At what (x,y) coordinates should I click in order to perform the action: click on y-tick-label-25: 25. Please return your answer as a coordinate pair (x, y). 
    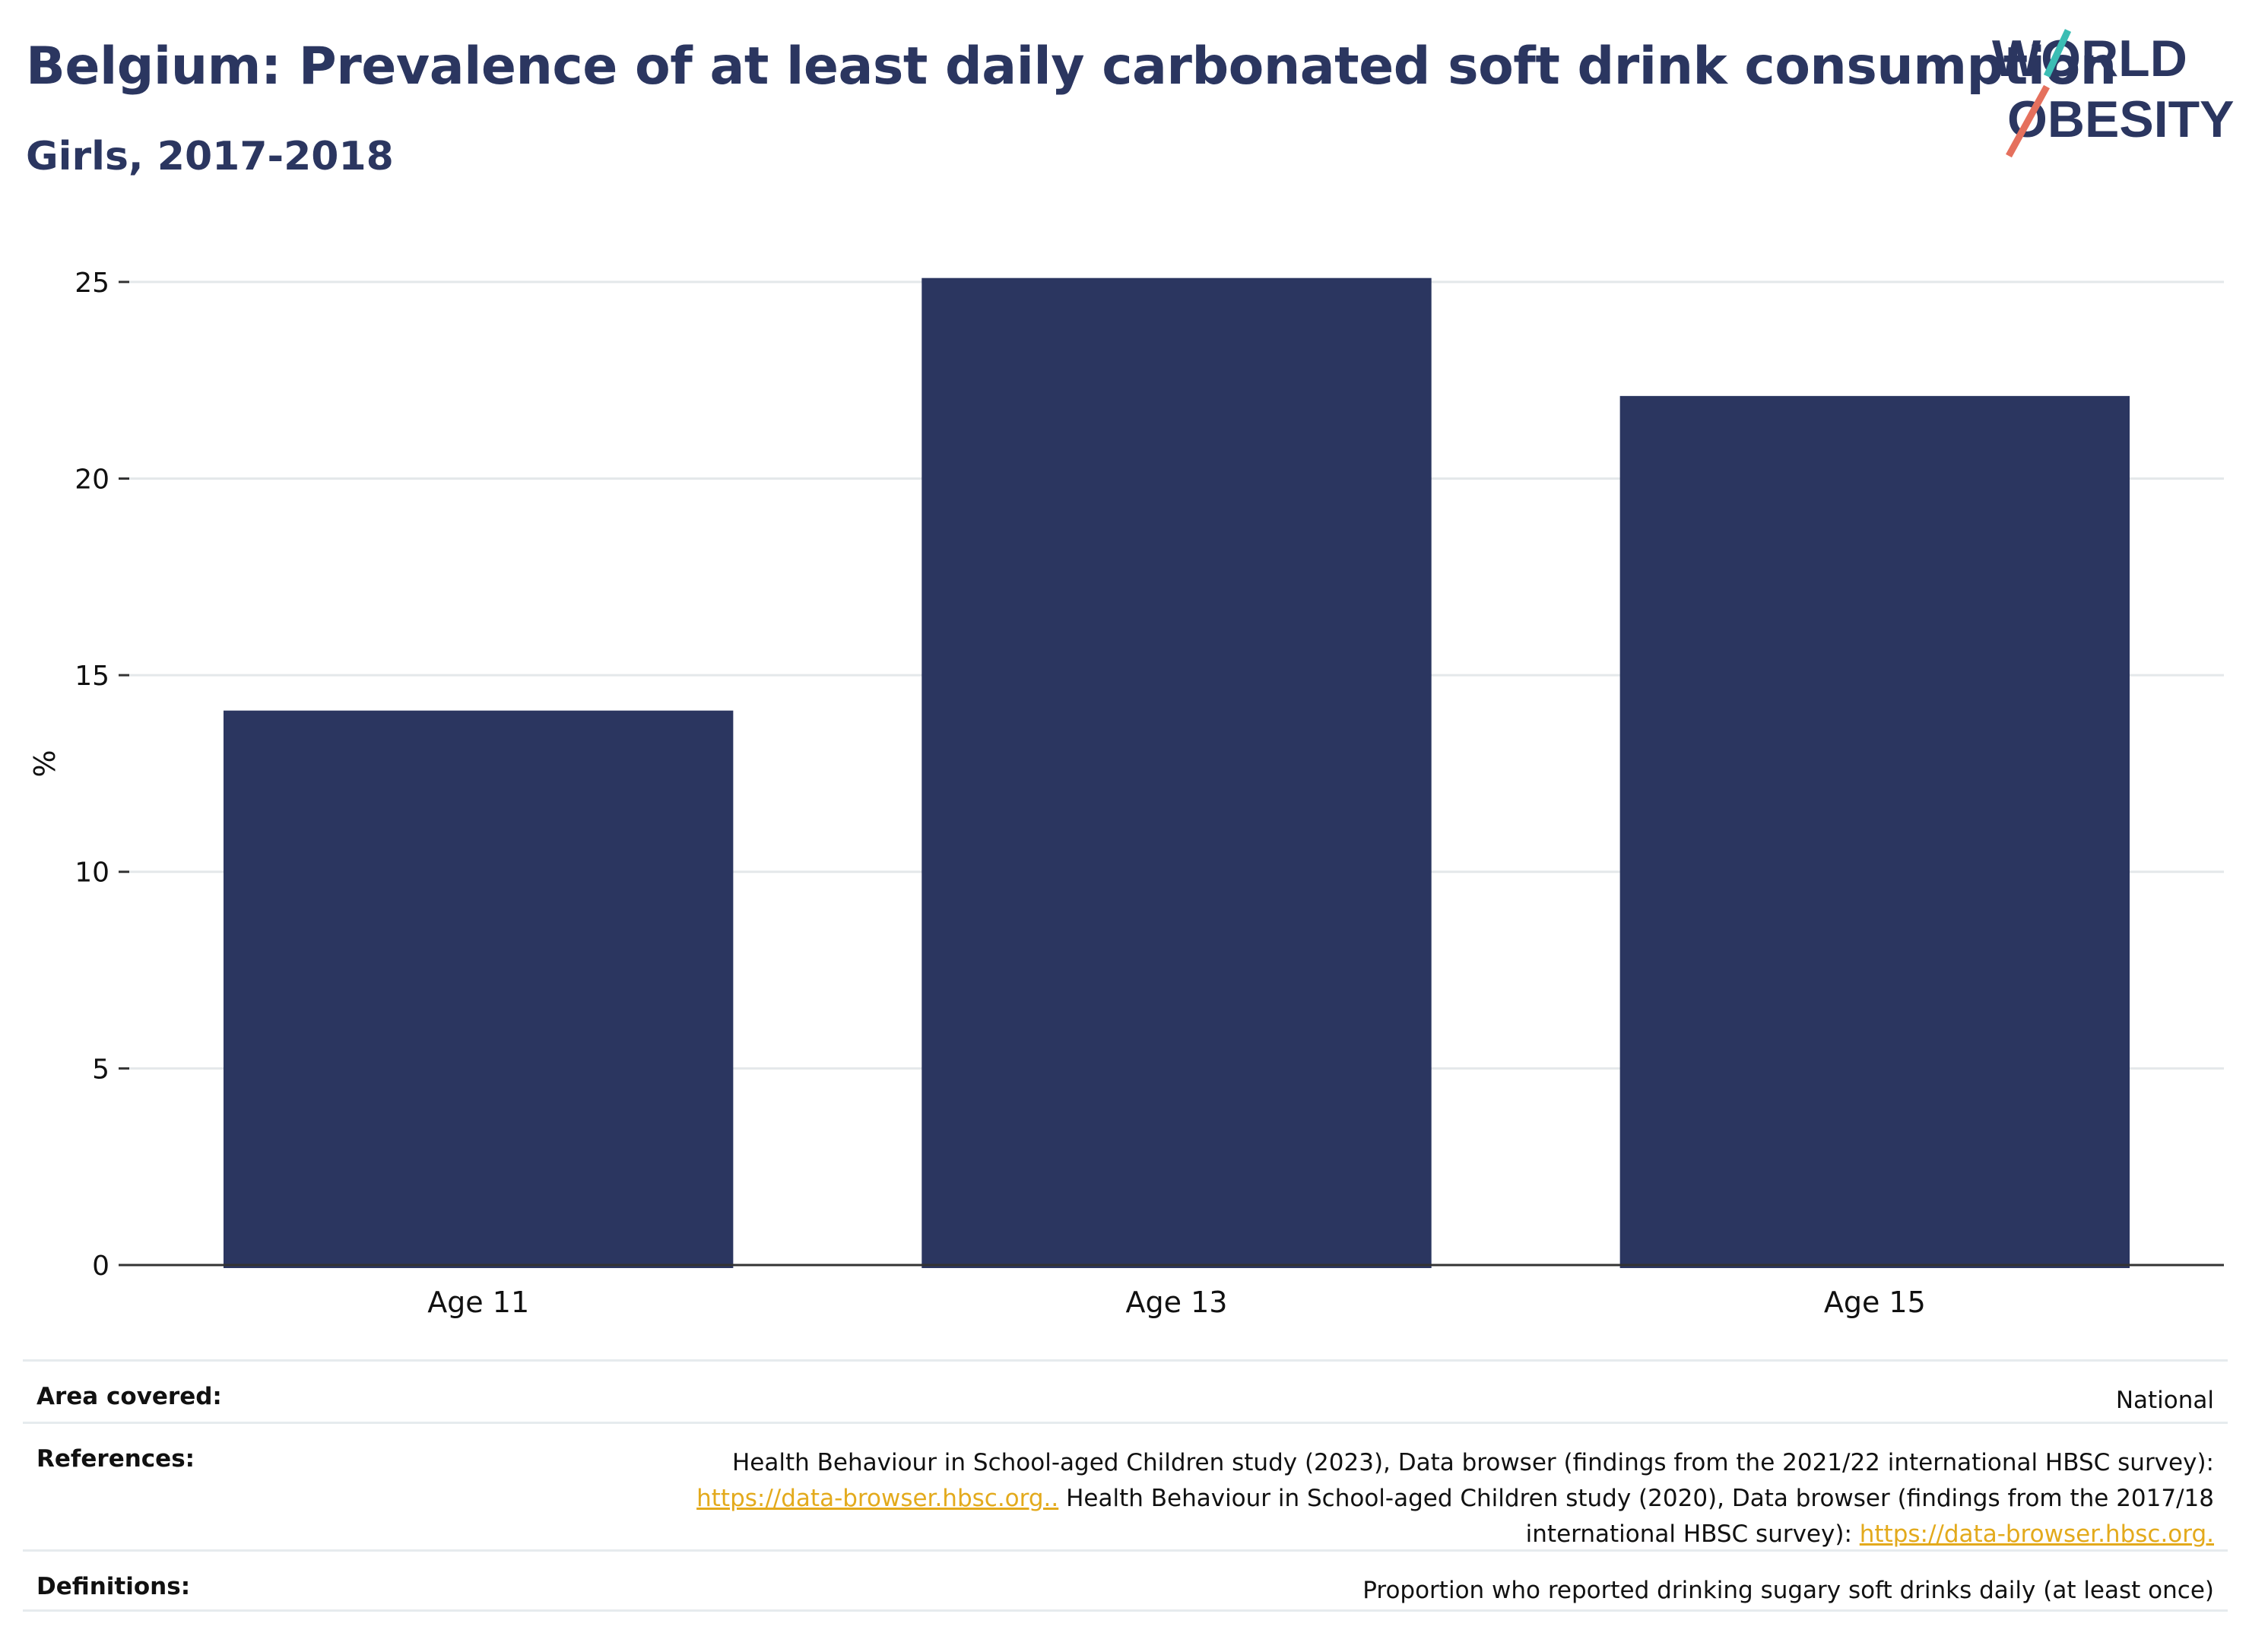
    Looking at the image, I should click on (92, 283).